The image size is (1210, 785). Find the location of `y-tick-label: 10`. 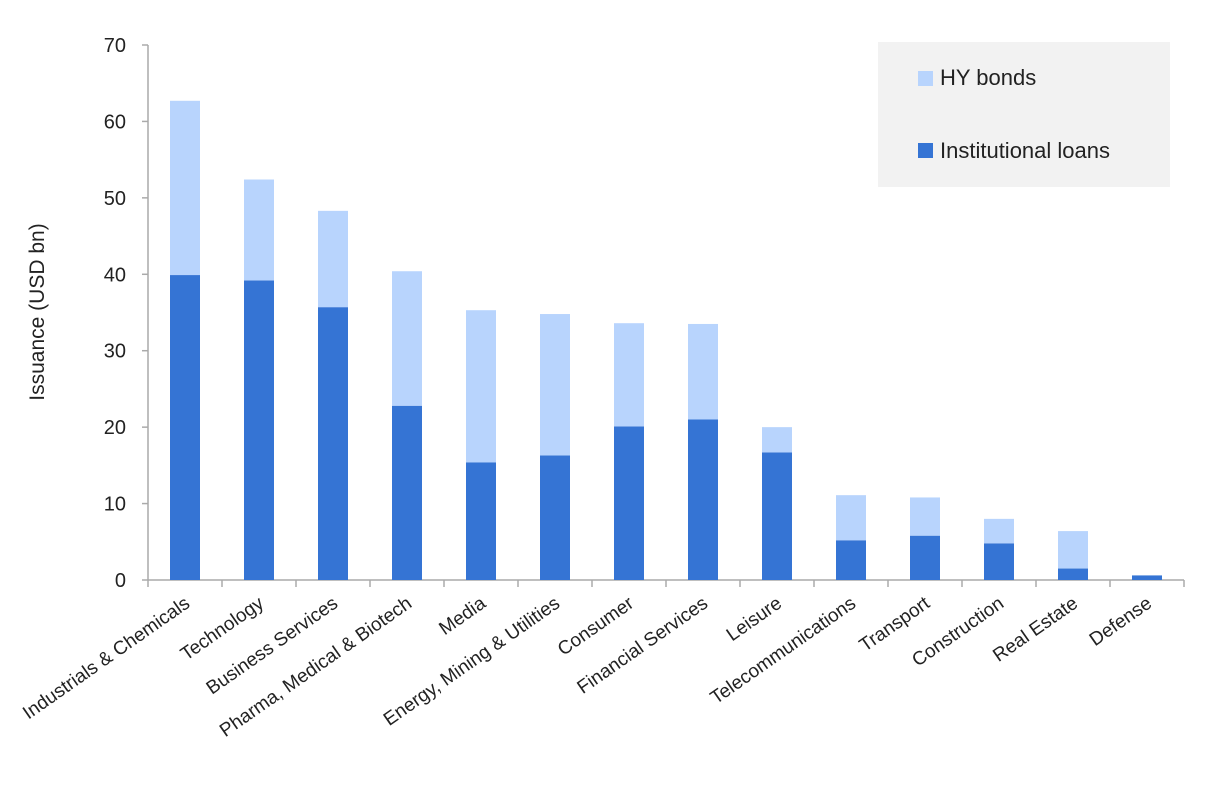

y-tick-label: 10 is located at coordinates (115, 505).